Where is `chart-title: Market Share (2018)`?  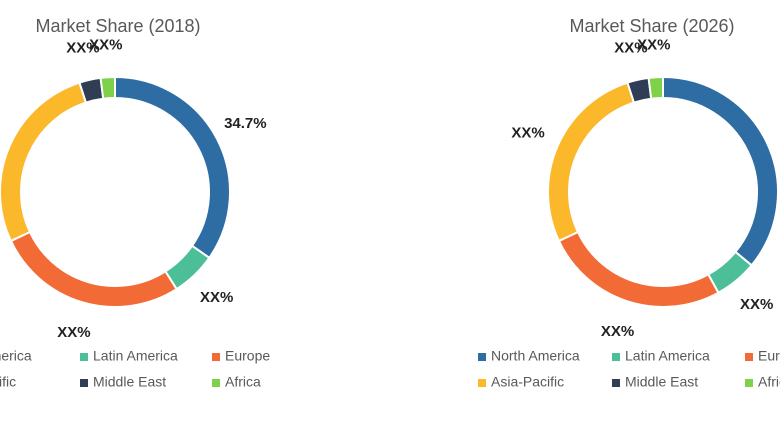
chart-title: Market Share (2018) is located at coordinates (117, 26).